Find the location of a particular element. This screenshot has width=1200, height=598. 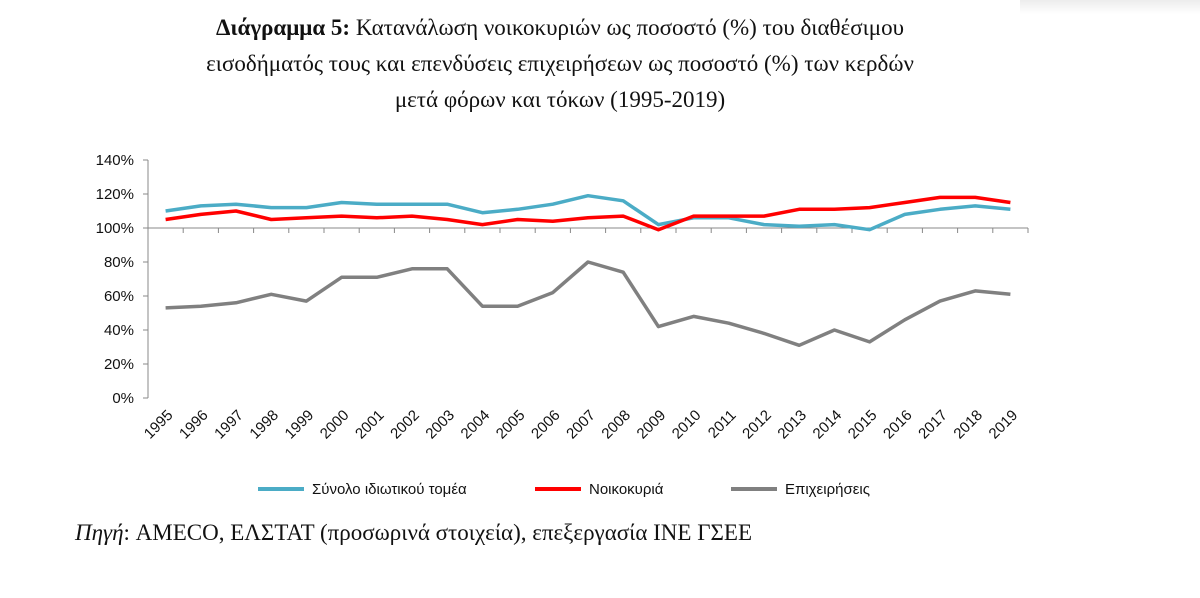

legend-label-2: Επιχειρήσεις is located at coordinates (827, 489).